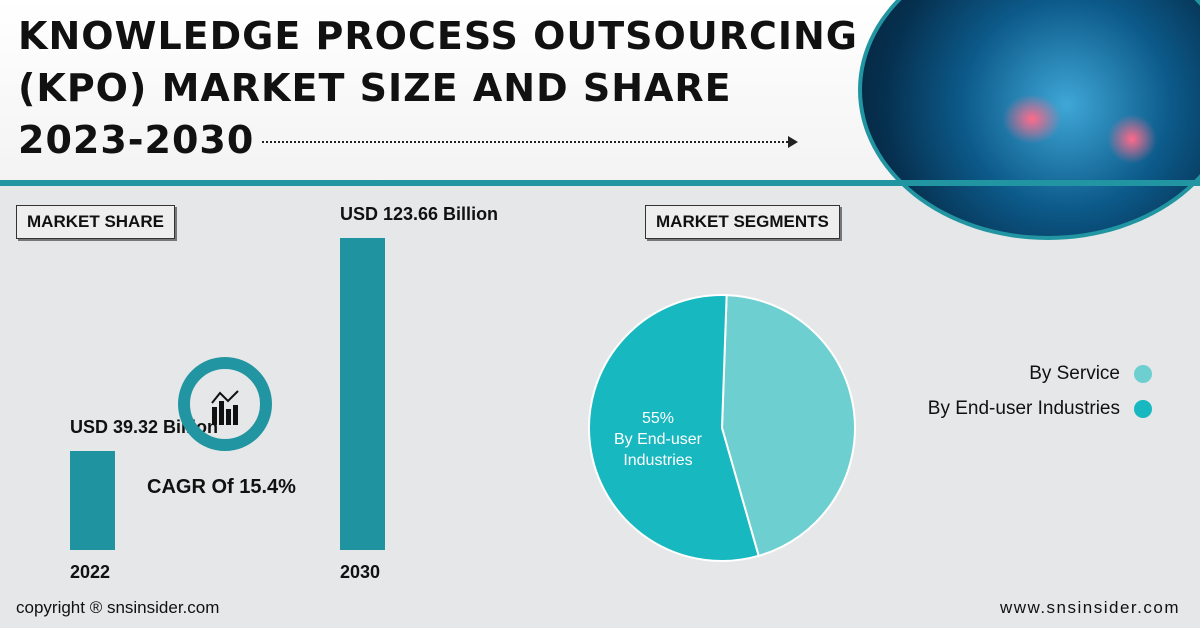 The image size is (1200, 628). Describe the element at coordinates (793, 142) in the screenshot. I see `arrowhead-icon` at that location.